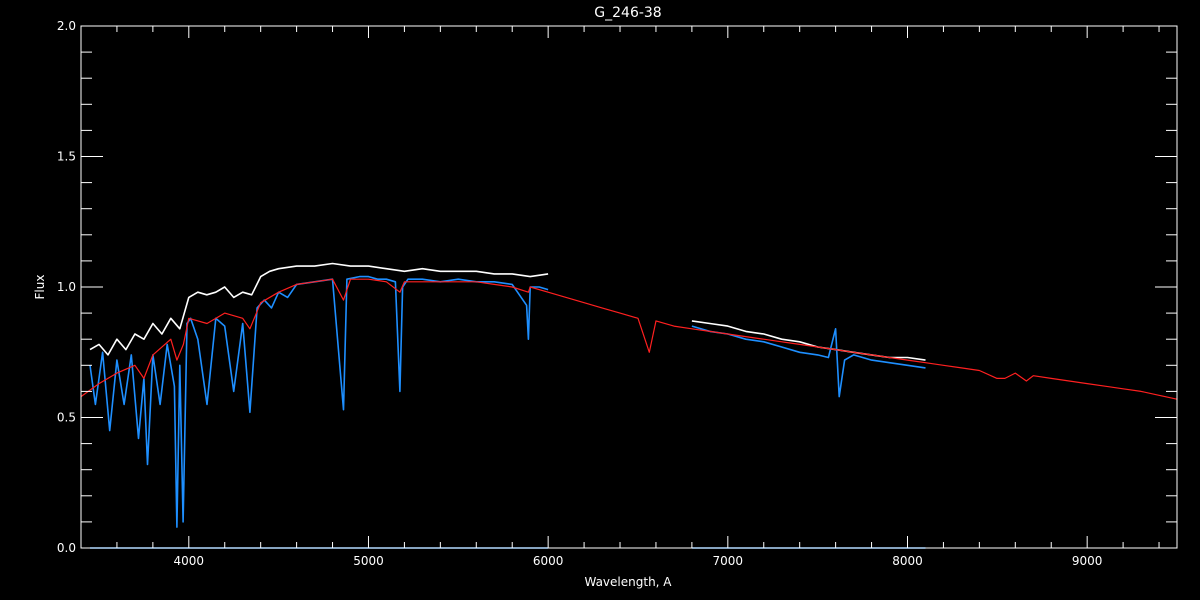 The height and width of the screenshot is (600, 1200). Describe the element at coordinates (66, 157) in the screenshot. I see `y-tick-label: 1.5` at that location.